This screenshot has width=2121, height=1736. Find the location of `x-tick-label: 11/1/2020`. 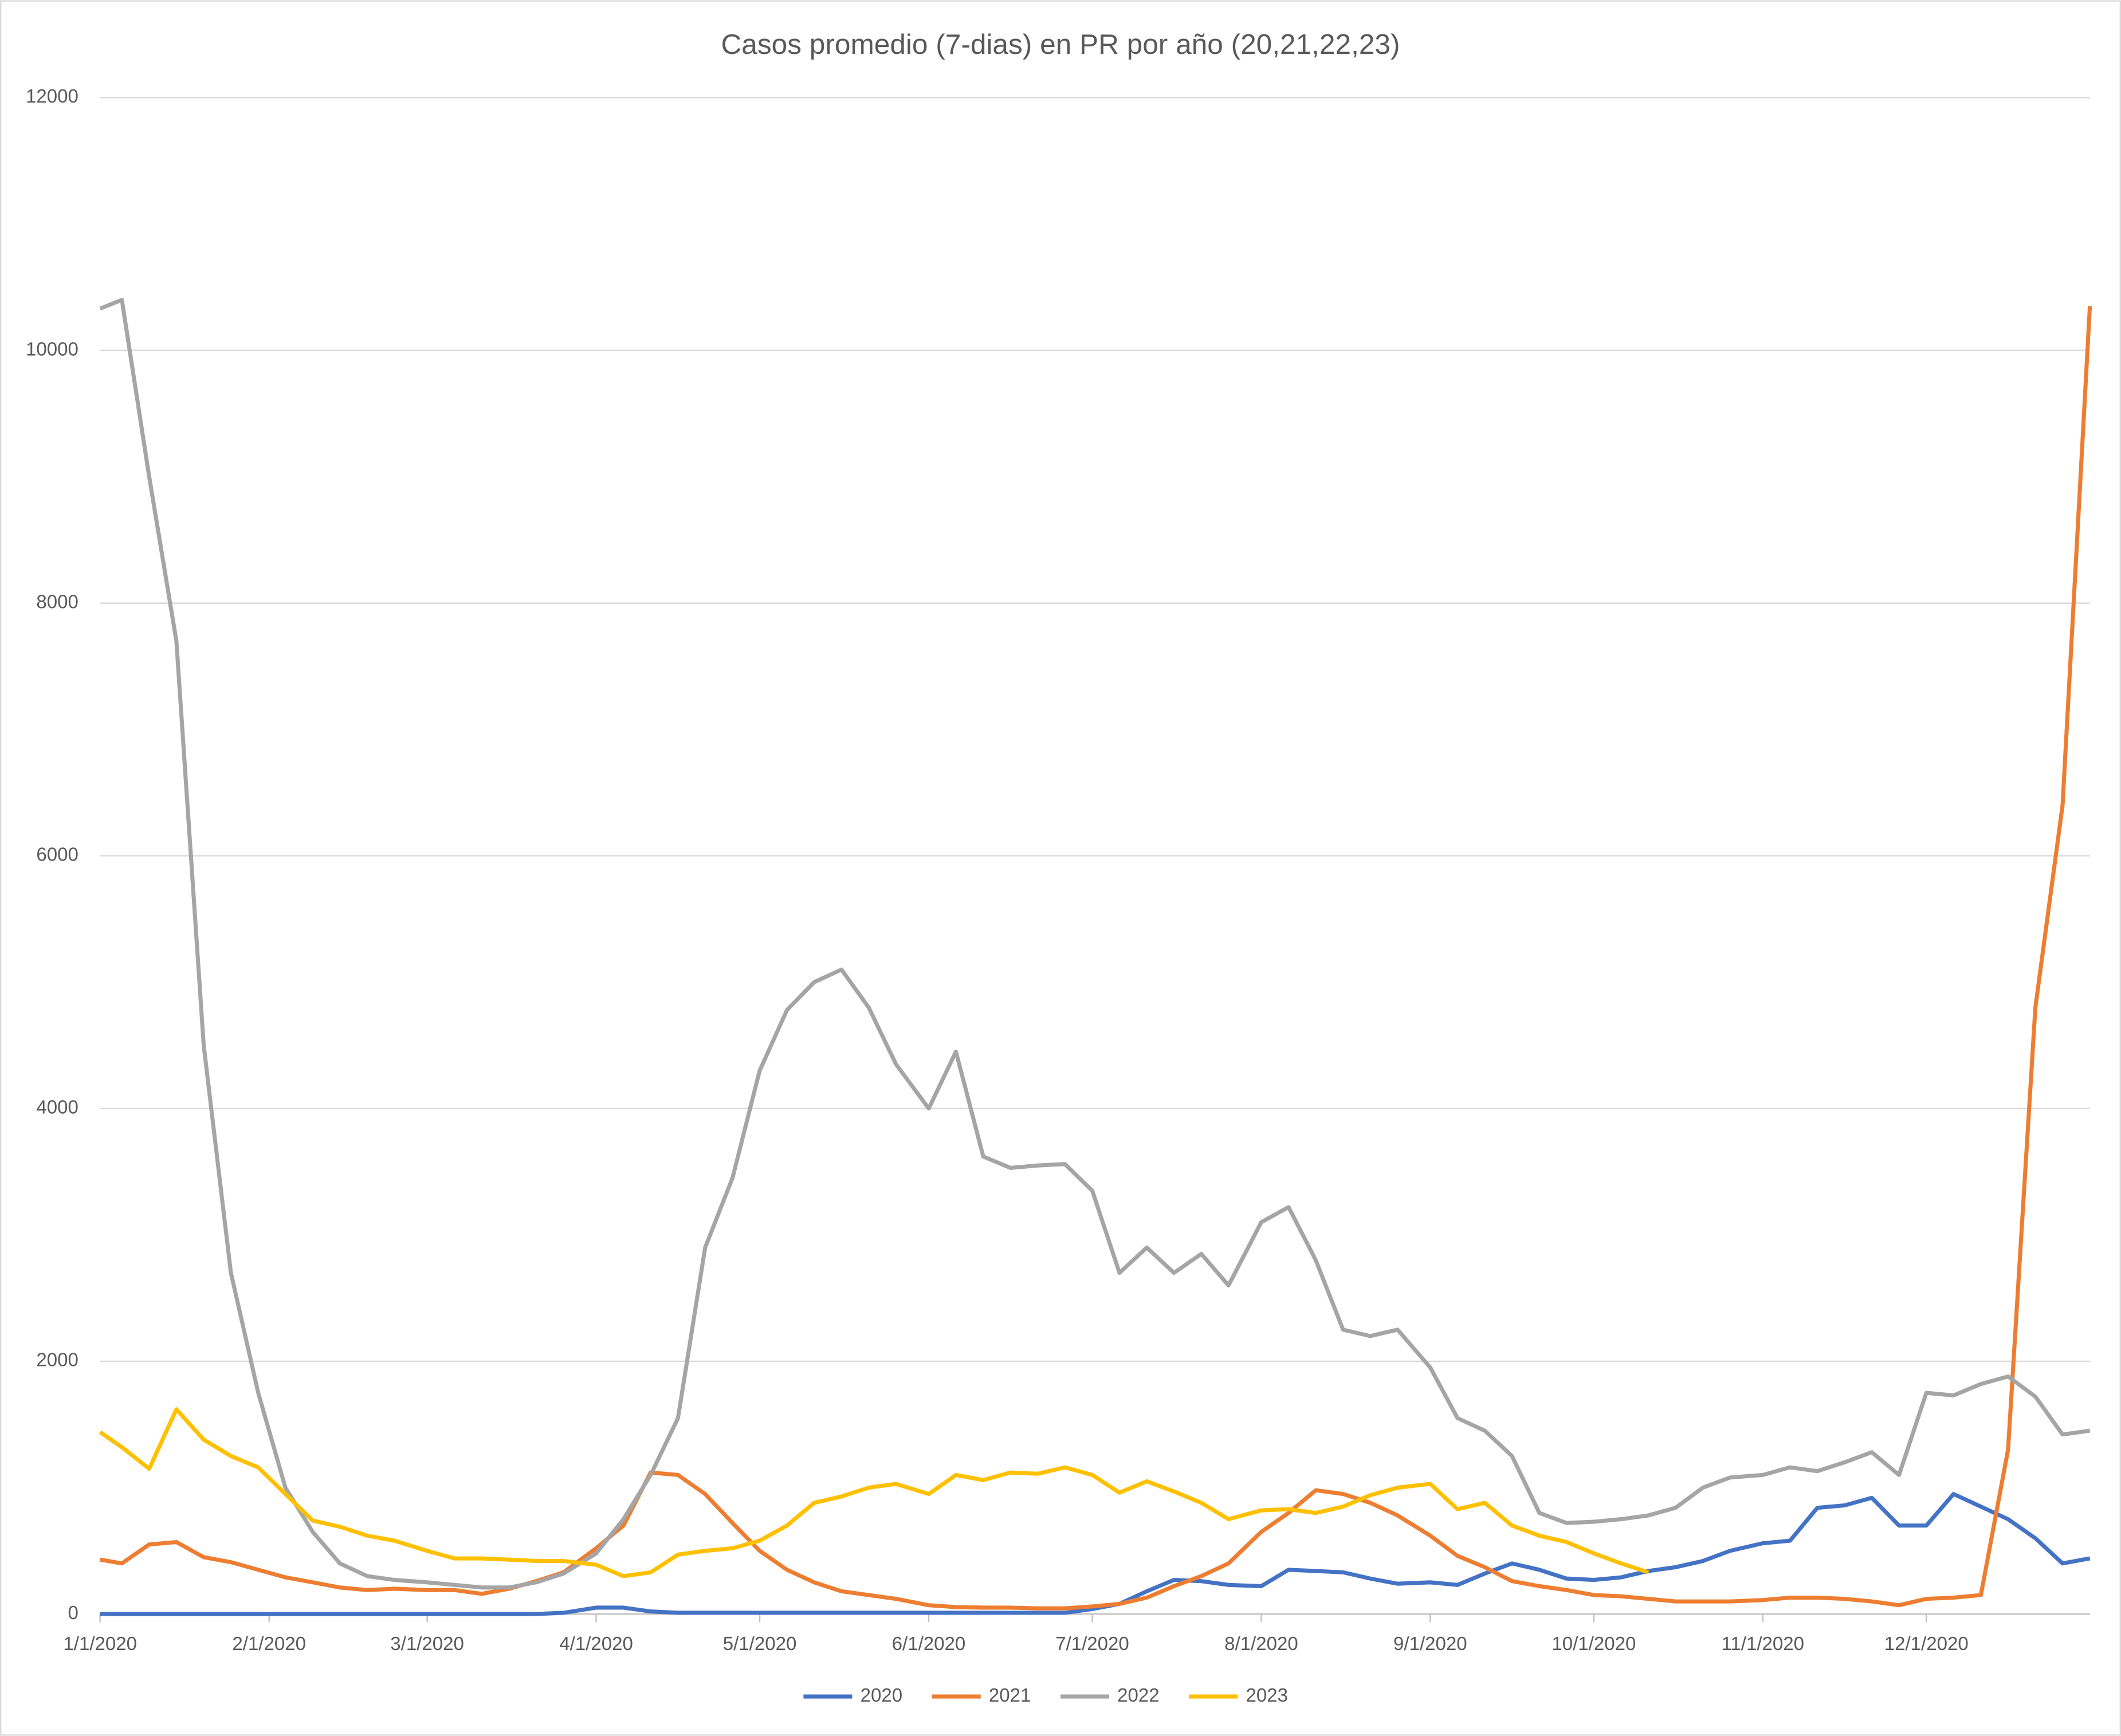

x-tick-label: 11/1/2020 is located at coordinates (1764, 1644).